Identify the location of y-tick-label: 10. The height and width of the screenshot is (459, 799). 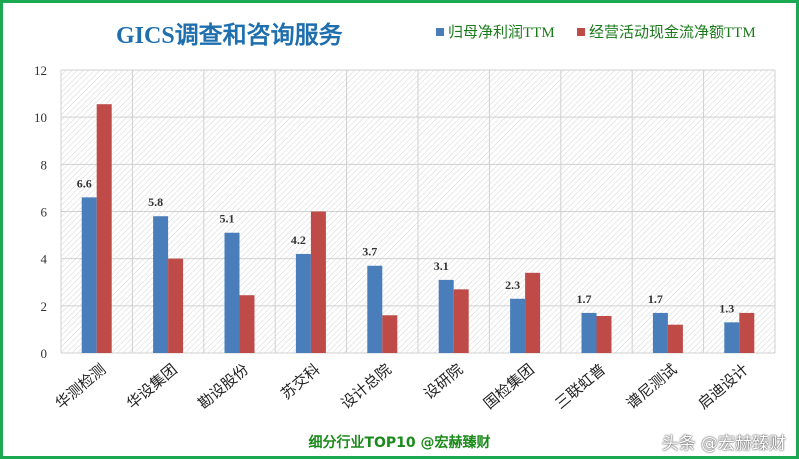
(40, 117).